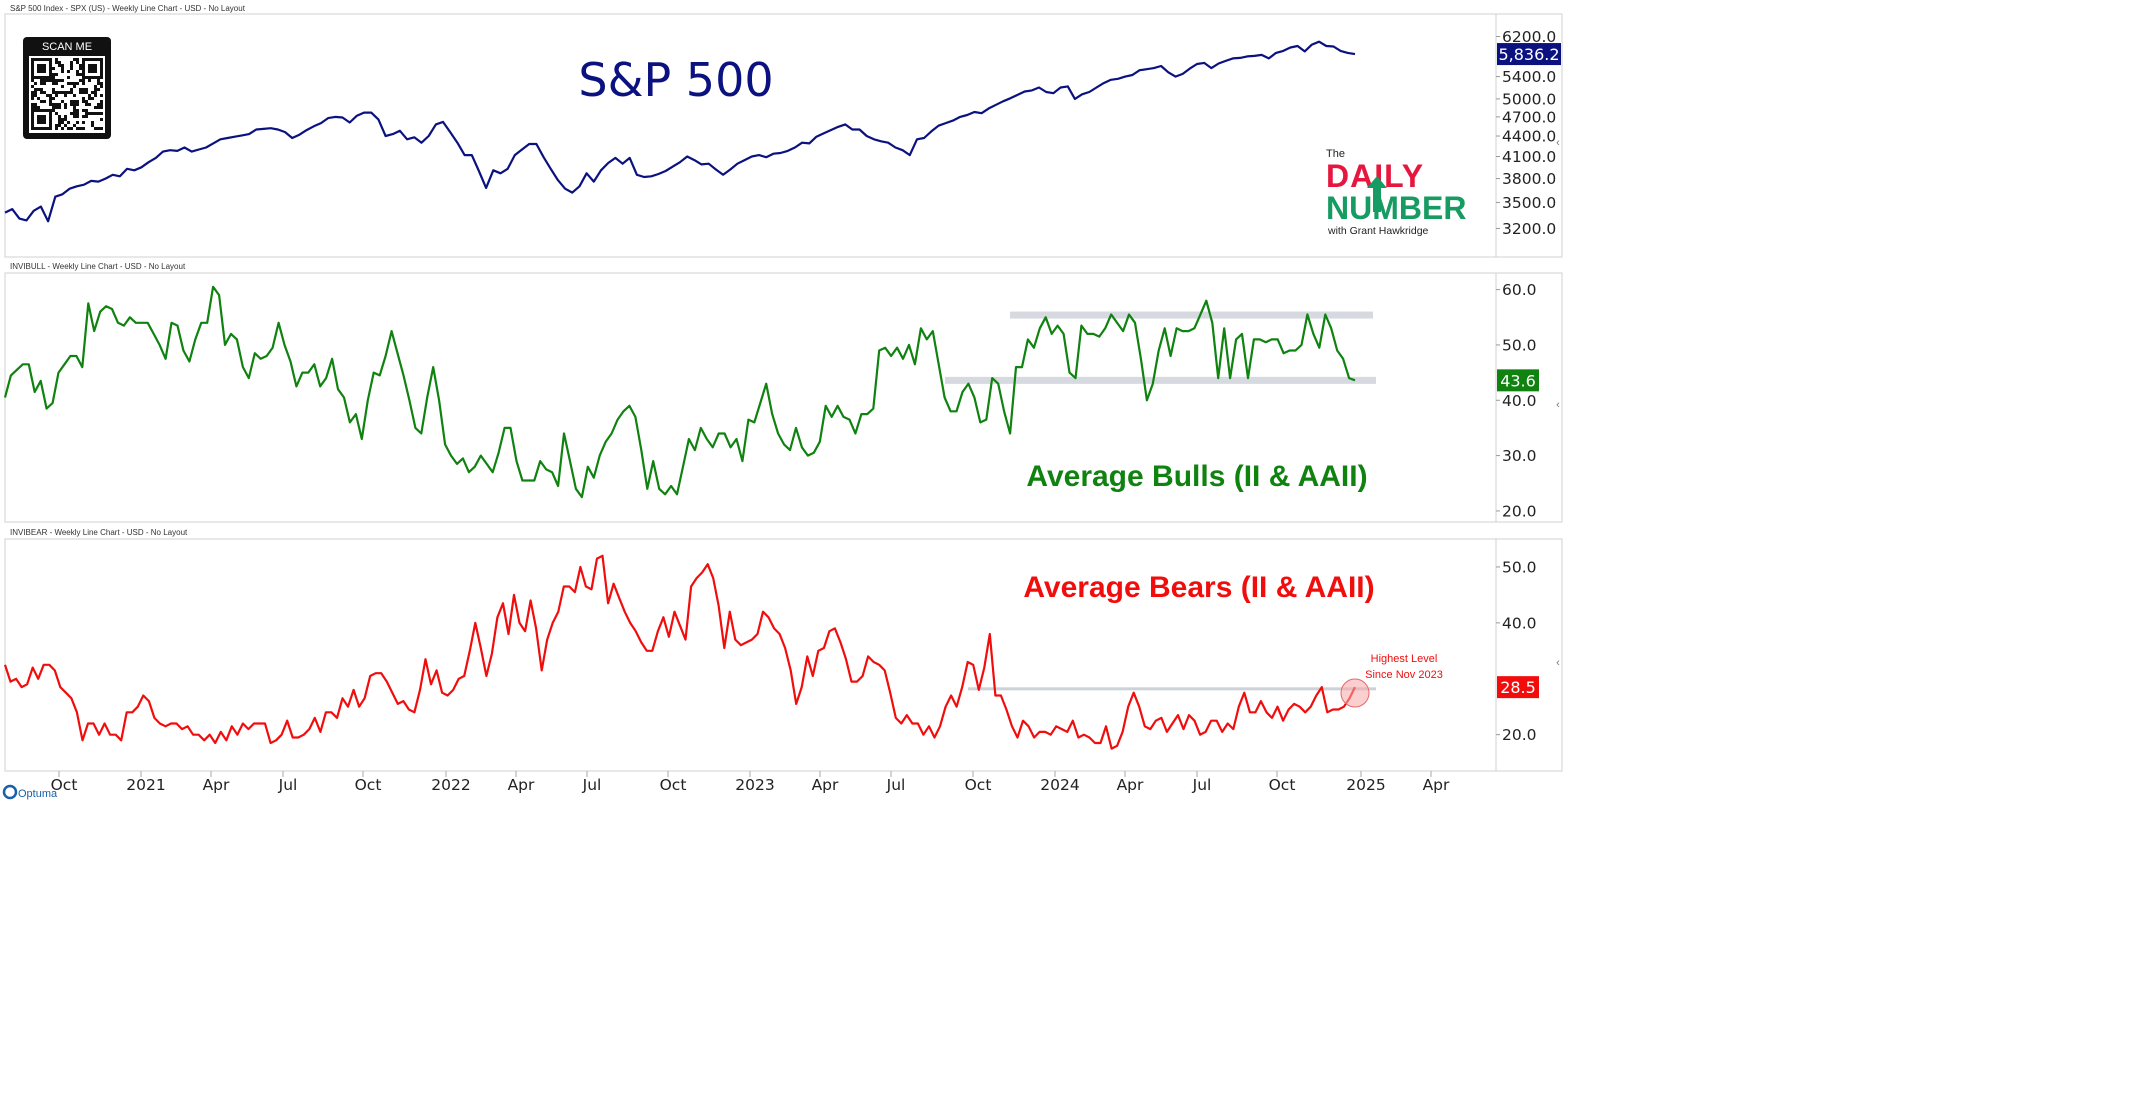 The image size is (2152, 1101). Describe the element at coordinates (1558, 405) in the screenshot. I see `scroll-left-arrow-icon-2: ‹` at that location.